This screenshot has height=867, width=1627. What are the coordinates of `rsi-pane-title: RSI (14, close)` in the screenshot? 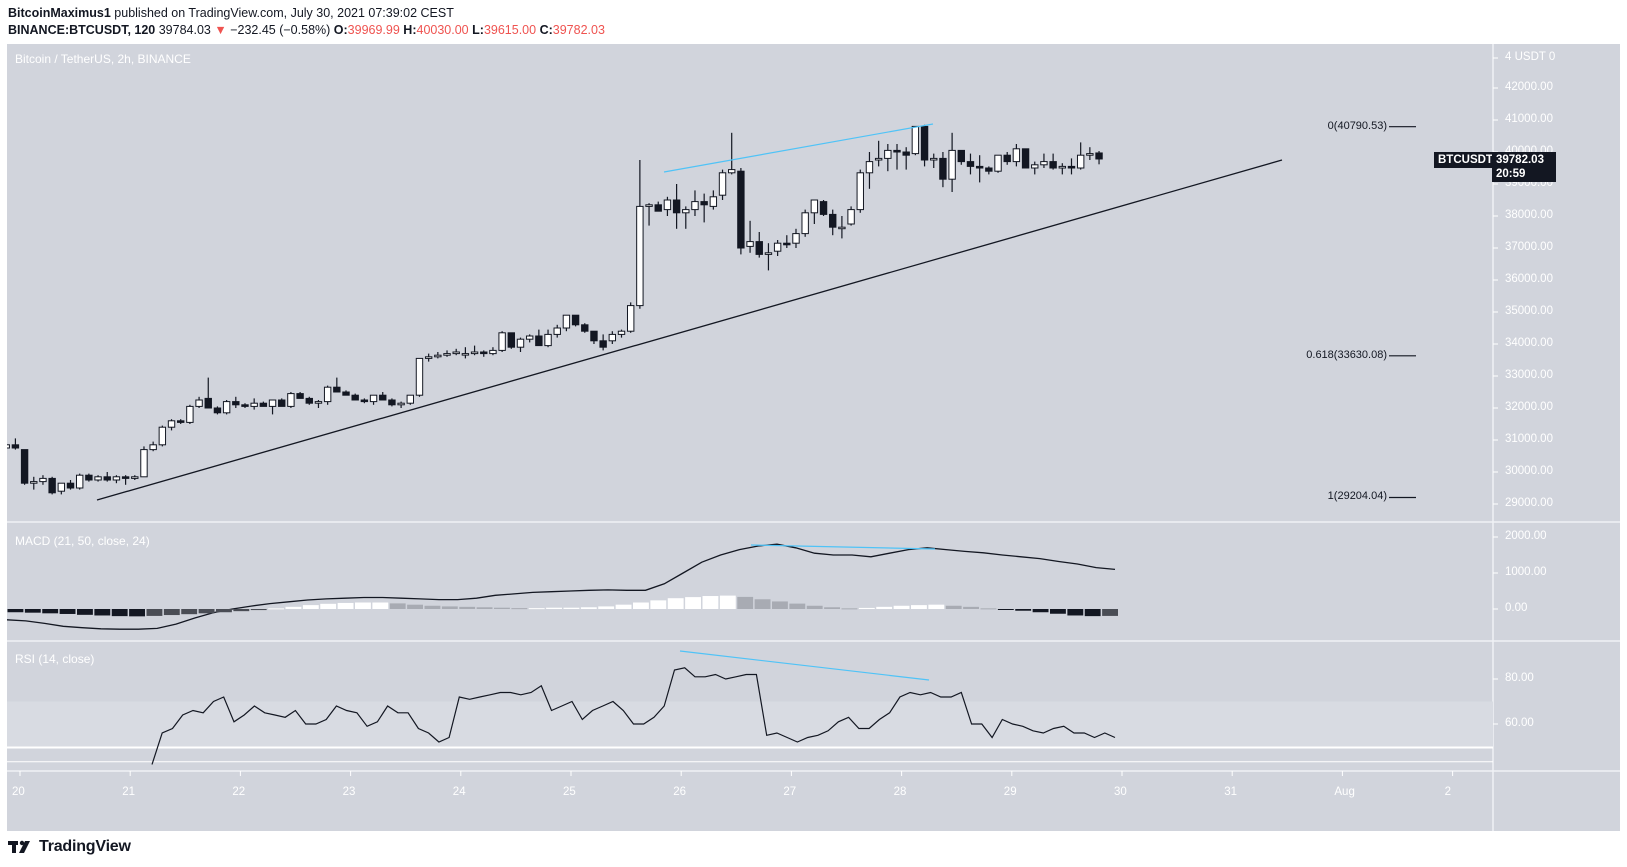 It's located at (55, 659).